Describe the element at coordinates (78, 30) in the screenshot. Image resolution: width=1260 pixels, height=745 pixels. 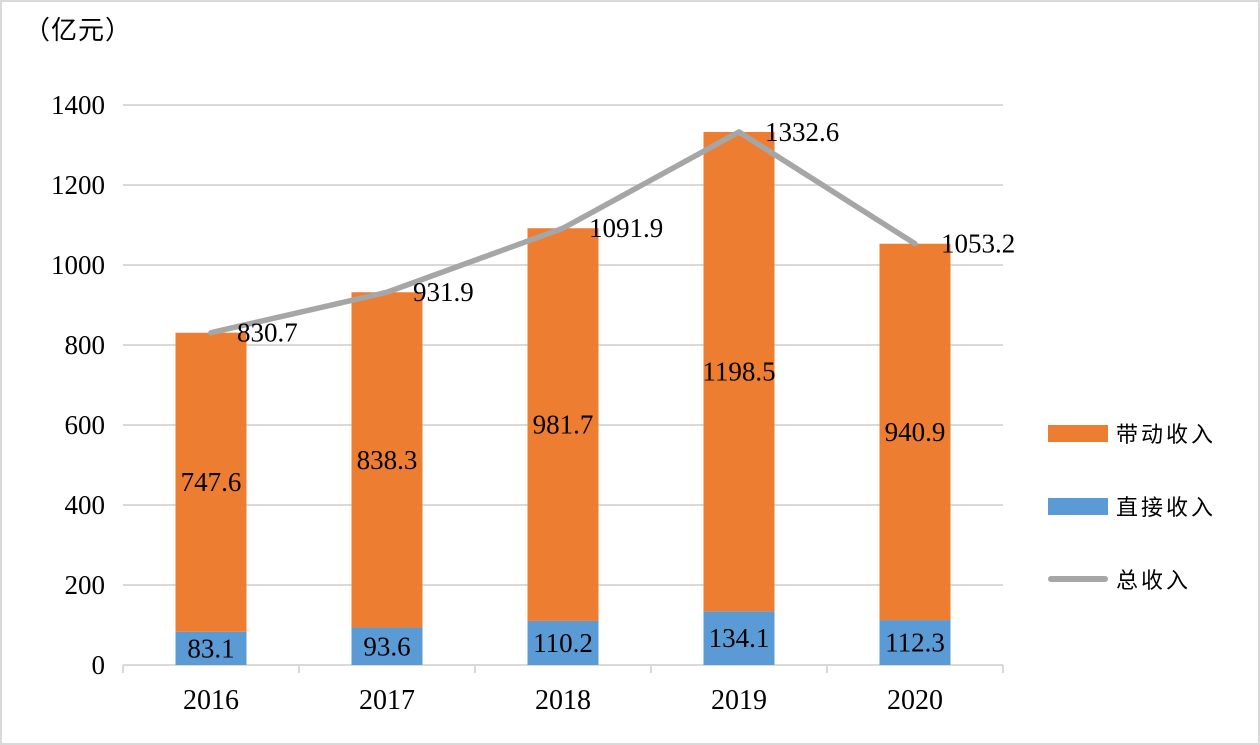
I see `y-axis-unit-label: （亿元）` at that location.